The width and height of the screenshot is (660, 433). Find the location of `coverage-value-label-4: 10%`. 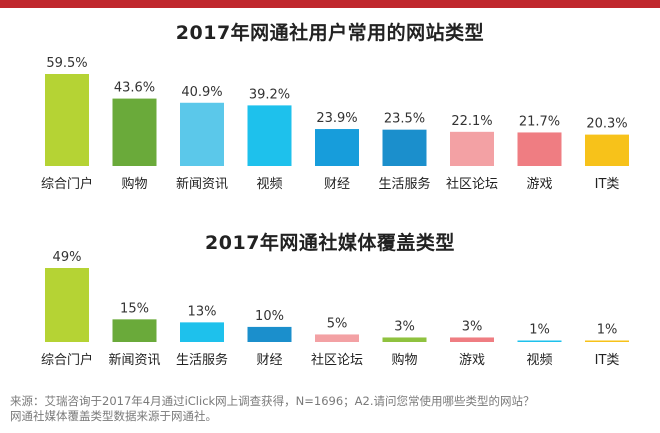

coverage-value-label-4: 10% is located at coordinates (269, 316).